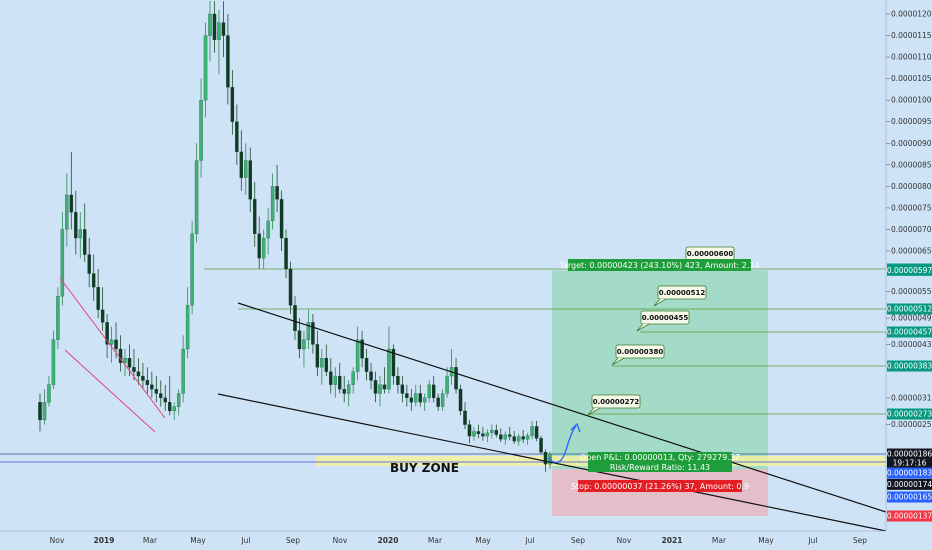 Image resolution: width=932 pixels, height=550 pixels. I want to click on risk-reward-box, so click(660, 467).